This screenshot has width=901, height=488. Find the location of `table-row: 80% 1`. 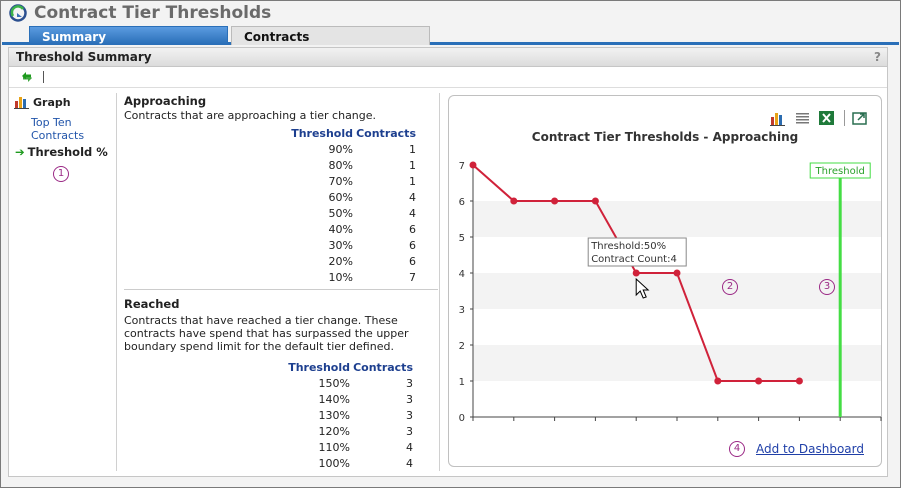

table-row: 80% 1 is located at coordinates (353, 165).